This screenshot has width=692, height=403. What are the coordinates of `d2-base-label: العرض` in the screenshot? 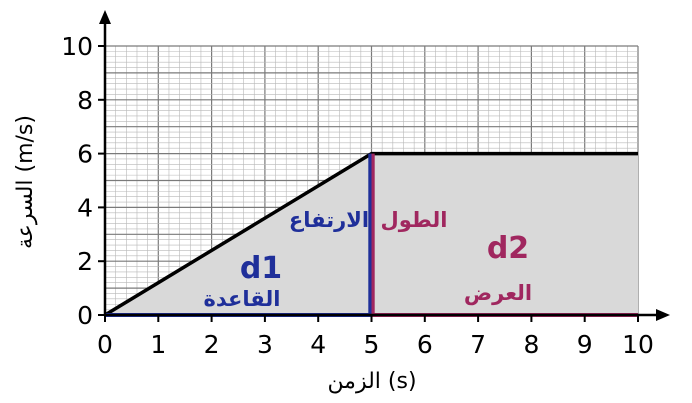 It's located at (498, 293).